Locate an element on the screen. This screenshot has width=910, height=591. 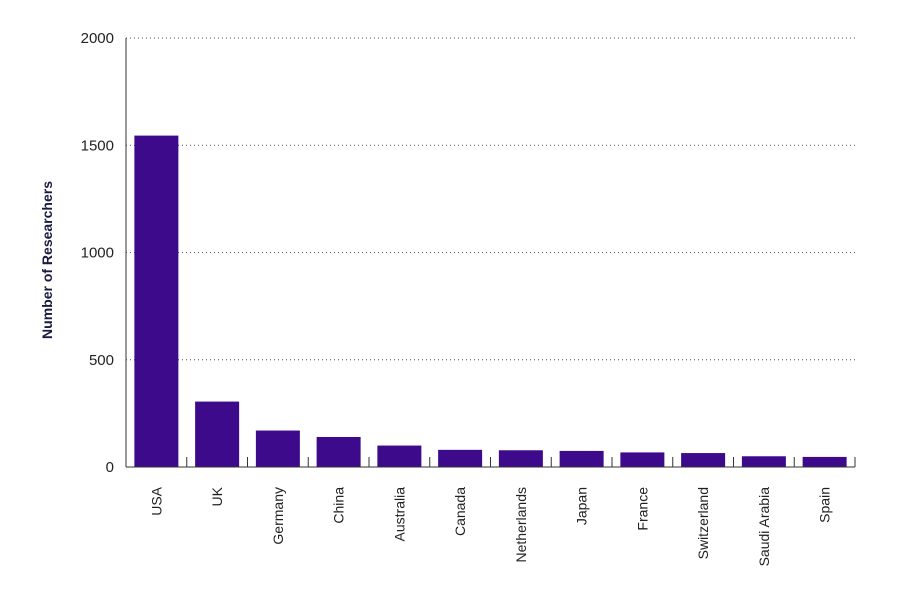
x-category-label: UK is located at coordinates (217, 496).